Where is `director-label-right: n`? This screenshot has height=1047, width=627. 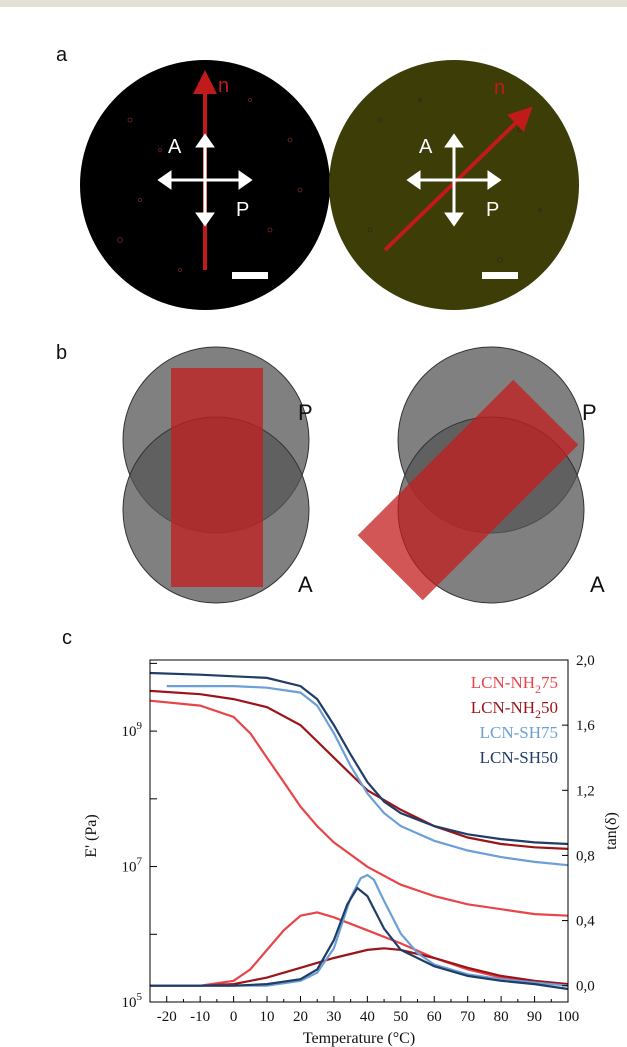
director-label-right: n is located at coordinates (499, 88).